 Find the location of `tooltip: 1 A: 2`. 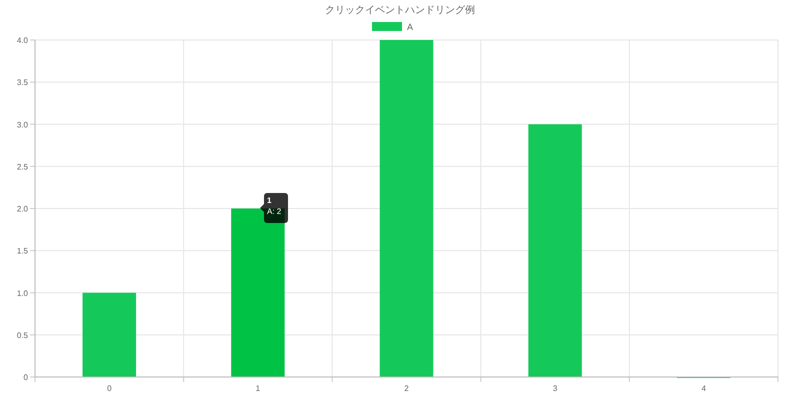

tooltip: 1 A: 2 is located at coordinates (274, 208).